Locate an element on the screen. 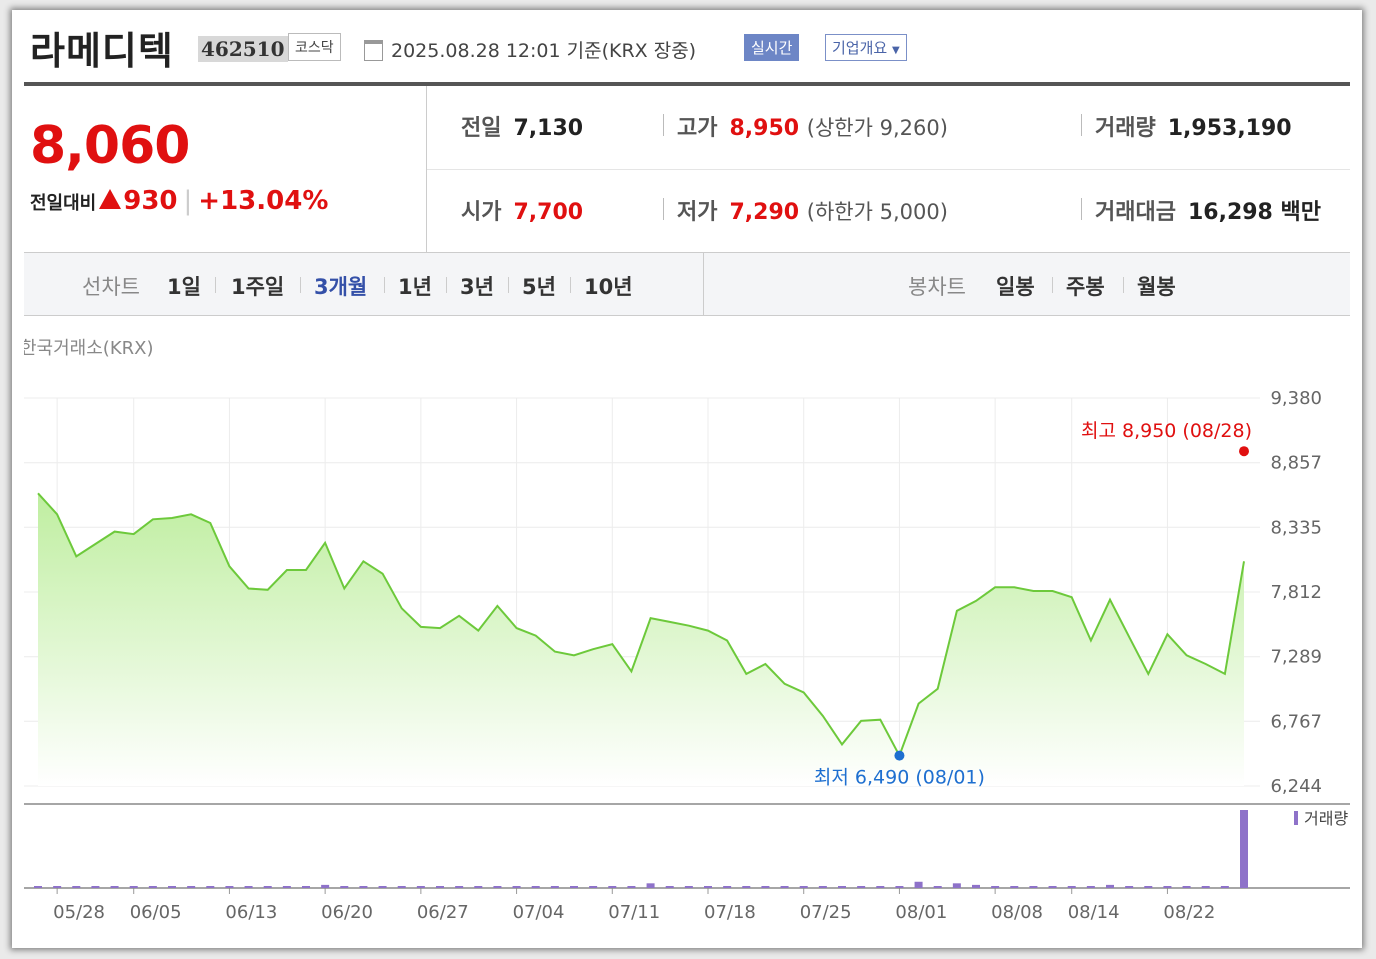  chart-tabs: 선차트 1일 1주일 3개월 1년 3년 5년 10년 봉차트 일봉 주봉 월봉 is located at coordinates (687, 284).